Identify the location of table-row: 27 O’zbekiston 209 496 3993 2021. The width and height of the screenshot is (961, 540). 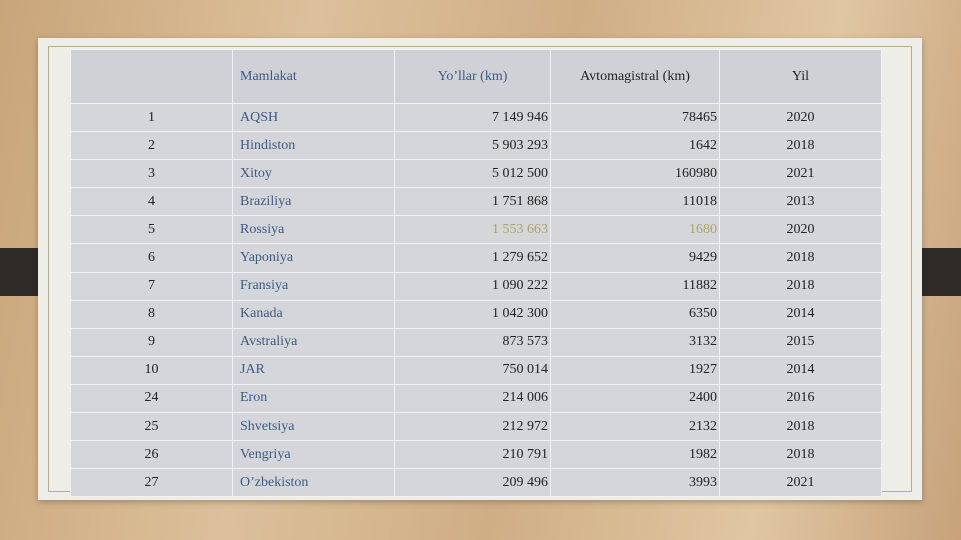
(476, 483).